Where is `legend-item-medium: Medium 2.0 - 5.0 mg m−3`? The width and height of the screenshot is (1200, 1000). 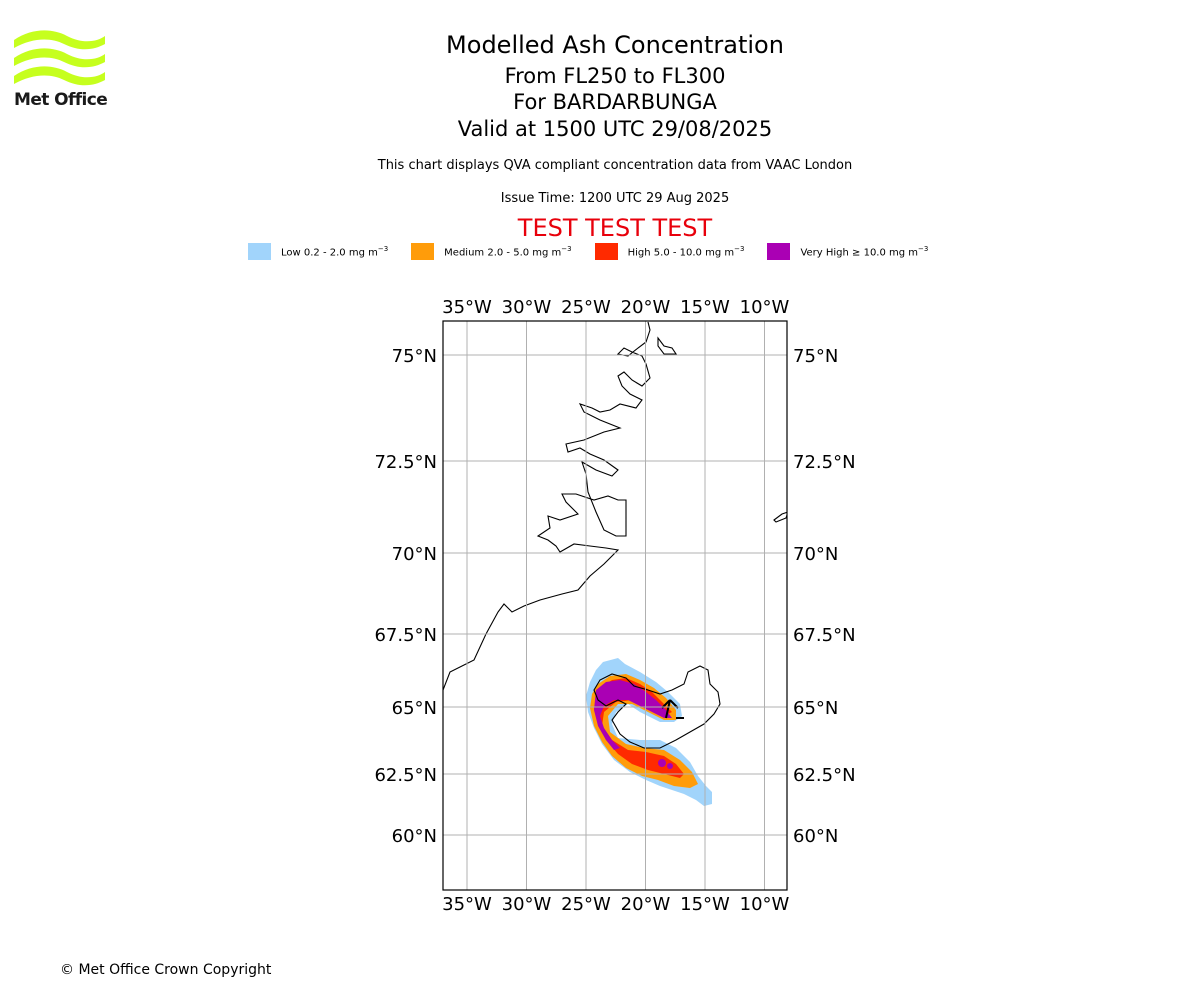
legend-item-medium: Medium 2.0 - 5.0 mg m−3 is located at coordinates (491, 251).